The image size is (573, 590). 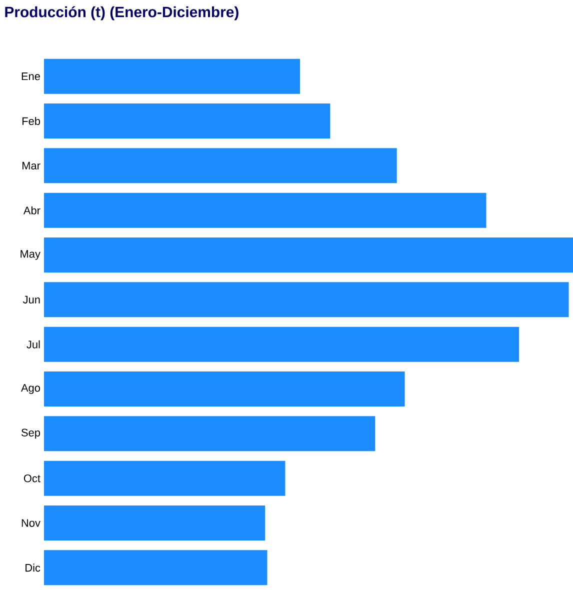 What do you see at coordinates (32, 478) in the screenshot?
I see `y-tick-label: Oct` at bounding box center [32, 478].